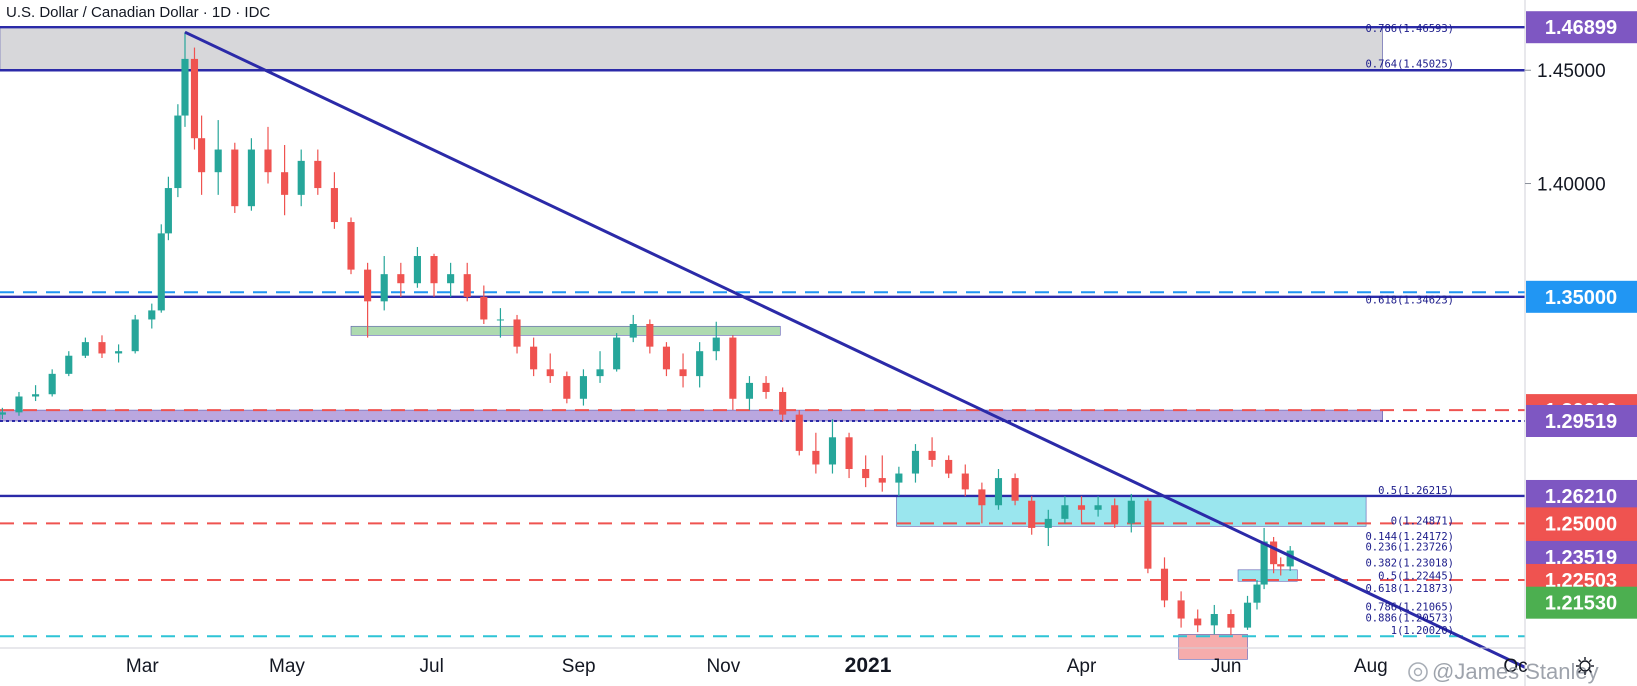 The width and height of the screenshot is (1637, 686). I want to click on watermark-text: @James Stanley, so click(1515, 671).